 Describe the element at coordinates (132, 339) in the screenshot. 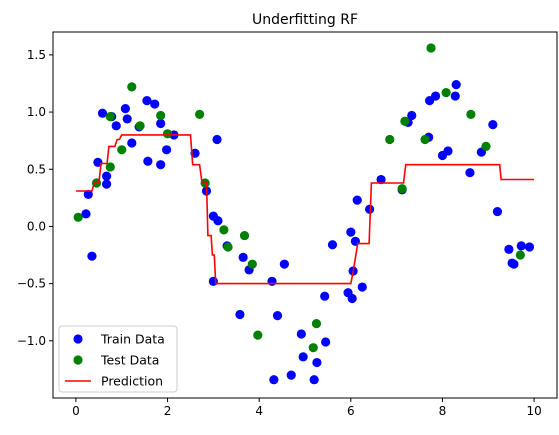

I see `legend-label: Train Data` at that location.